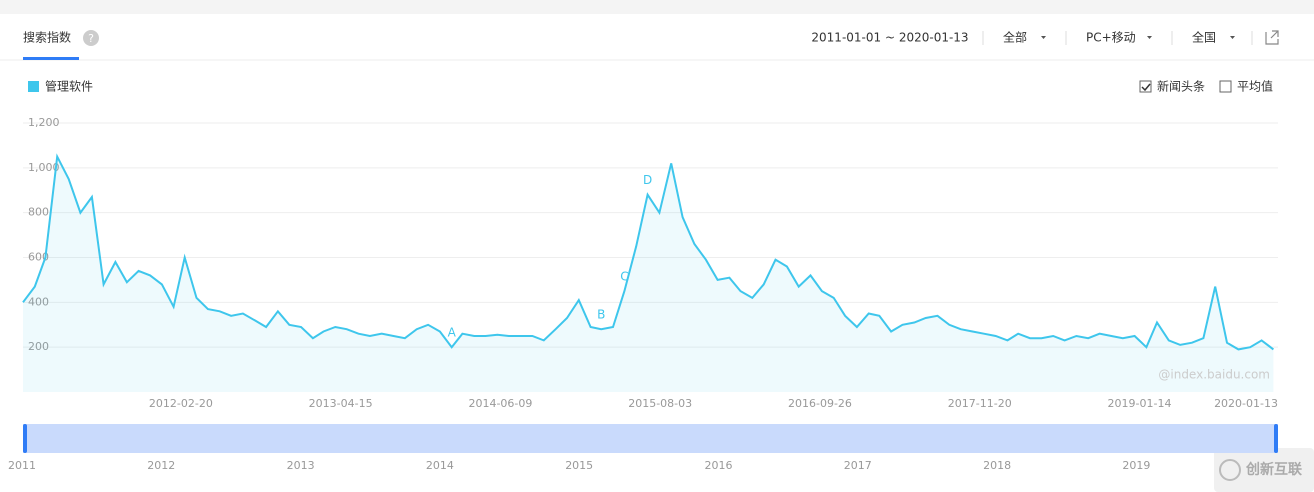 Image resolution: width=1314 pixels, height=492 pixels. Describe the element at coordinates (650, 438) in the screenshot. I see `slider-track` at that location.